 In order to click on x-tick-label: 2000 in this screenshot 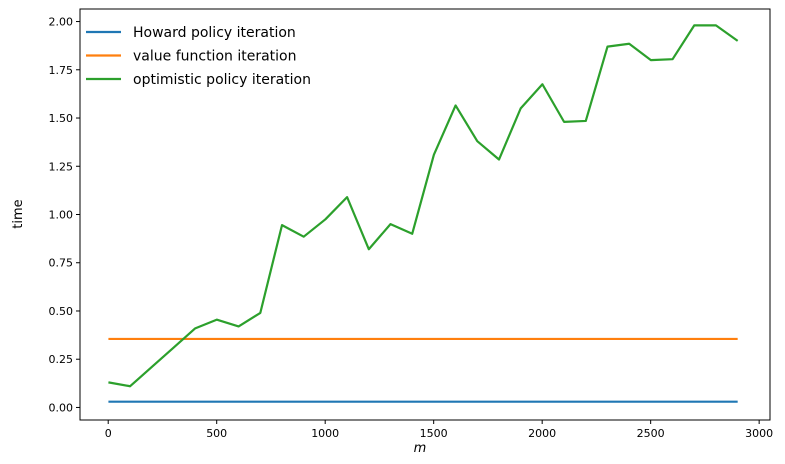, I will do `click(542, 433)`.